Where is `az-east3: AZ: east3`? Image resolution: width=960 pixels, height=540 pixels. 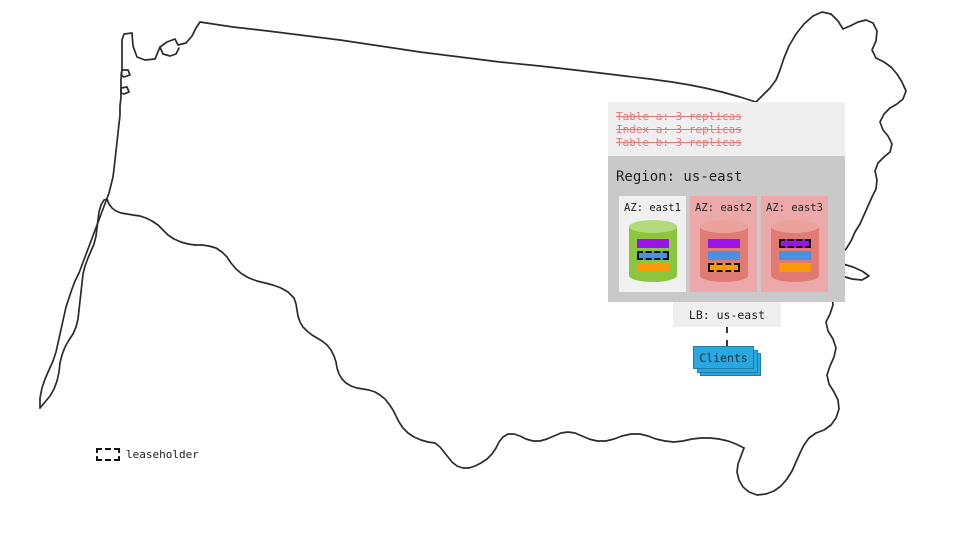
az-east3: AZ: east3 is located at coordinates (794, 244).